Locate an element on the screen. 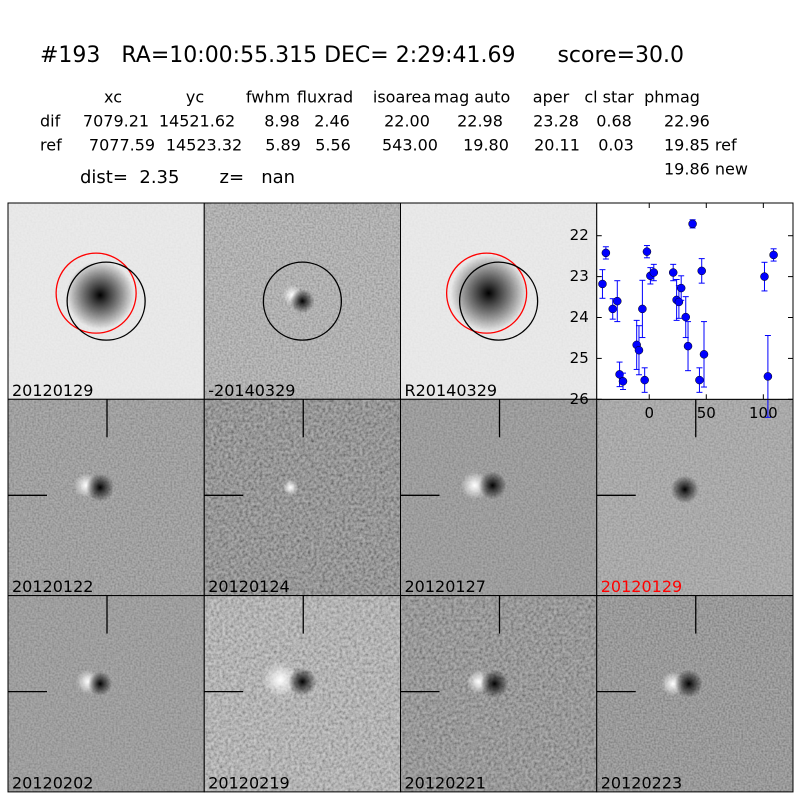 This screenshot has height=800, width=800. column-header: aper is located at coordinates (551, 97).